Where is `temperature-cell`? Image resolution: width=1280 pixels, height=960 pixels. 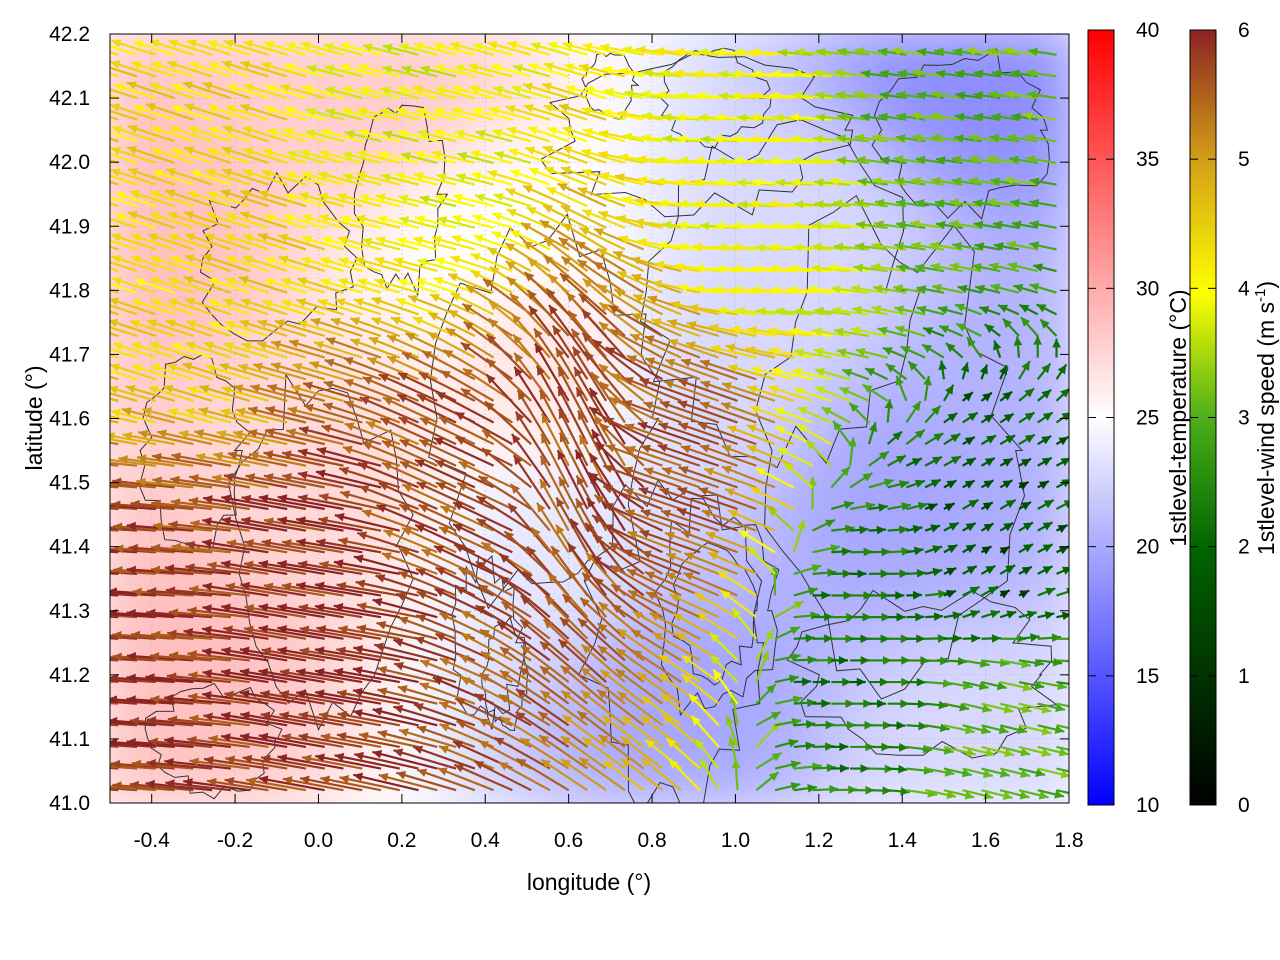 temperature-cell is located at coordinates (1052, 53).